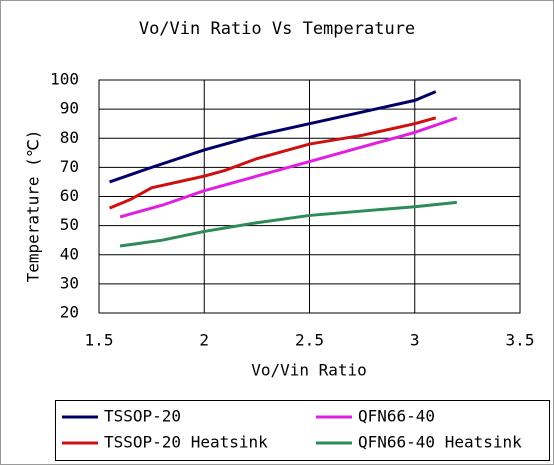 This screenshot has height=465, width=554. I want to click on x-axis-label: Vo/Vin Ratio, so click(309, 370).